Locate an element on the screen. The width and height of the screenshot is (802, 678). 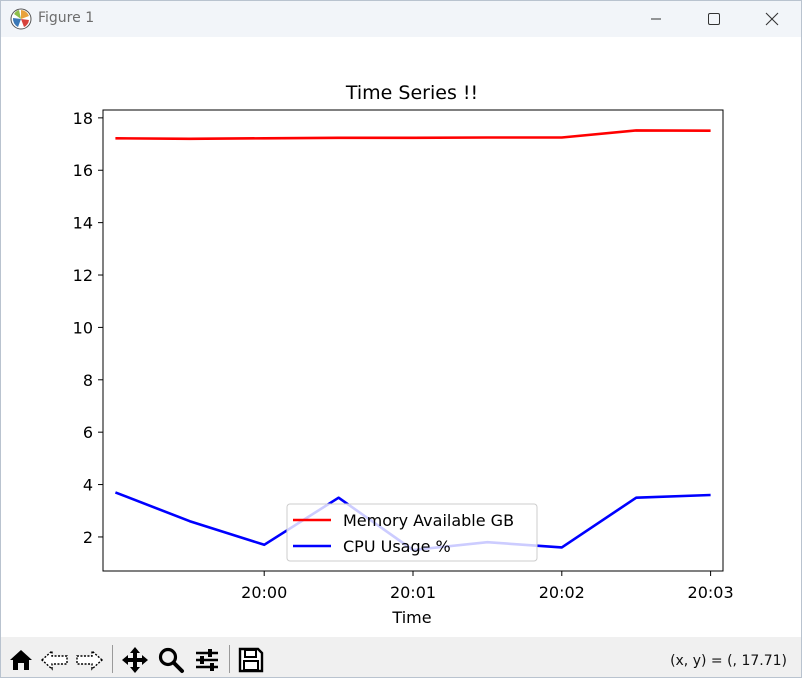
configure-subplots-icon is located at coordinates (207, 660).